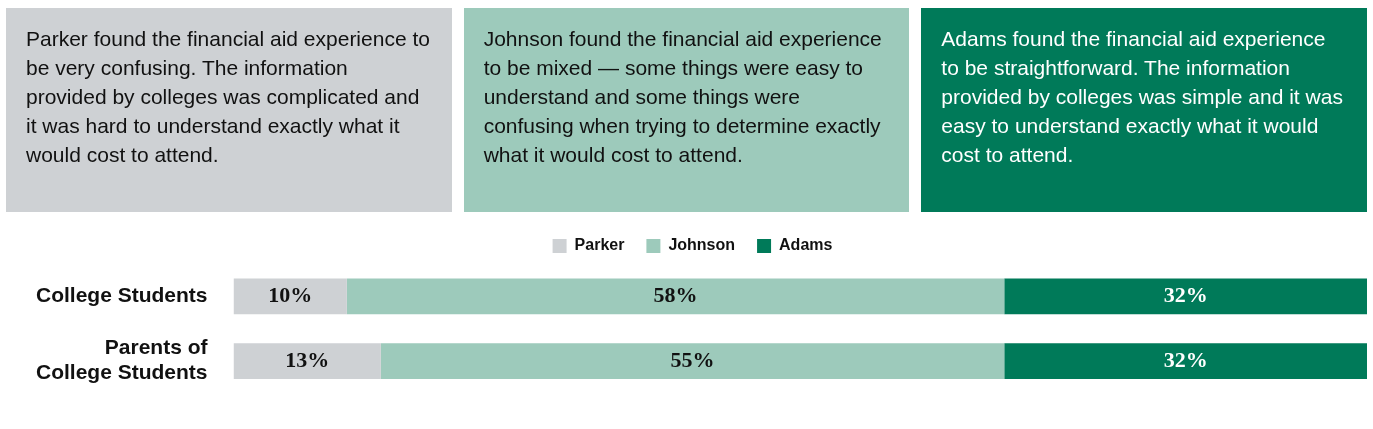 The height and width of the screenshot is (429, 1373). What do you see at coordinates (702, 245) in the screenshot?
I see `legend-label: Johnson` at bounding box center [702, 245].